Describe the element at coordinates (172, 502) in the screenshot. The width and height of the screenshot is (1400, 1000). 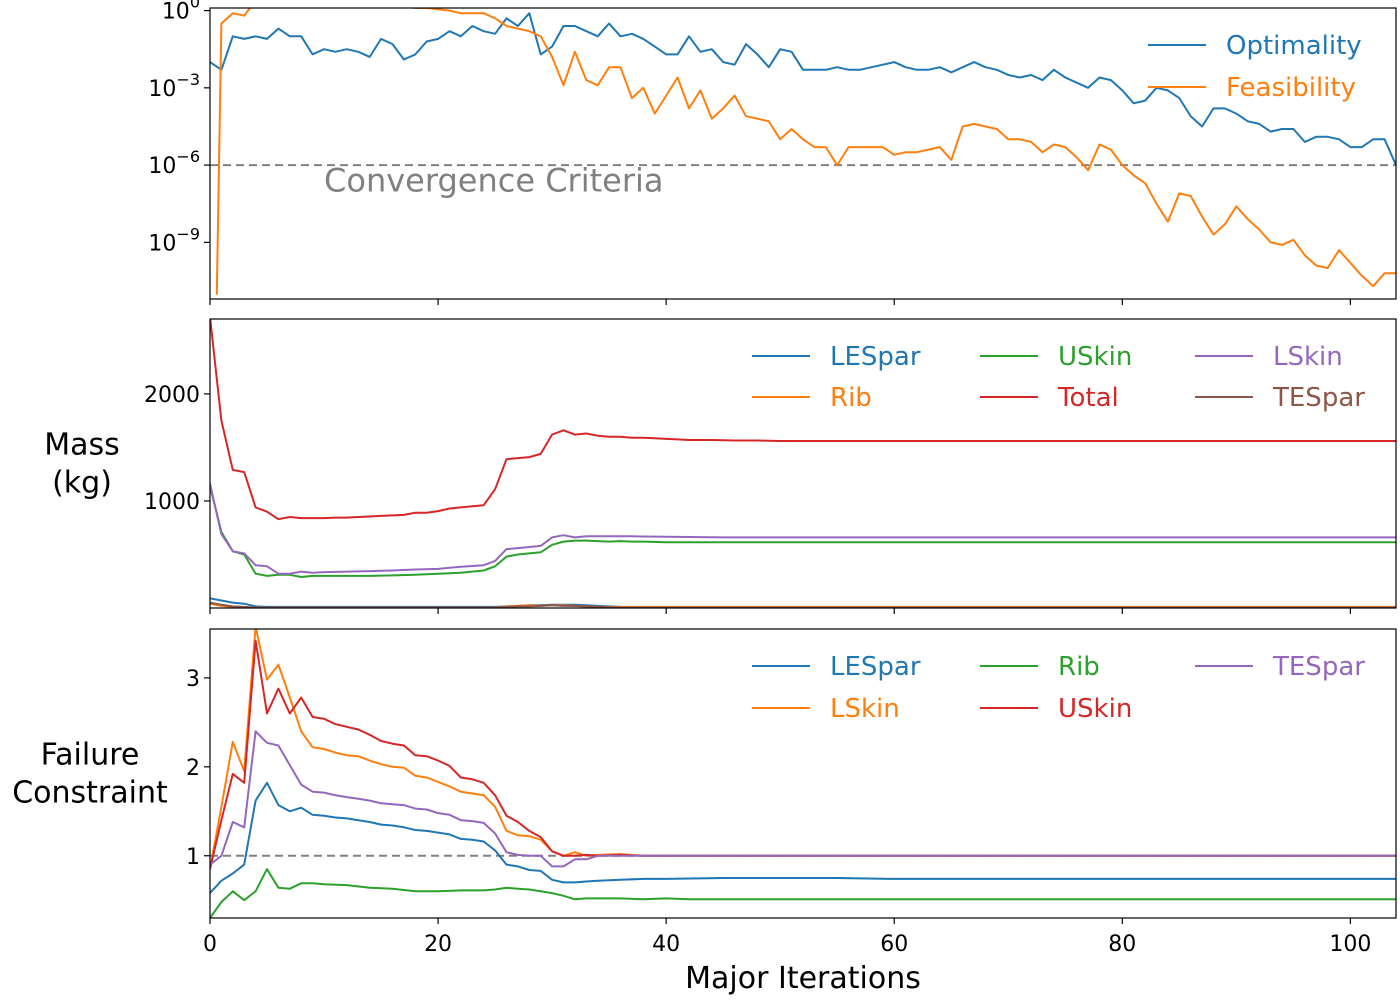
I see `y-tick-label: 1000` at that location.